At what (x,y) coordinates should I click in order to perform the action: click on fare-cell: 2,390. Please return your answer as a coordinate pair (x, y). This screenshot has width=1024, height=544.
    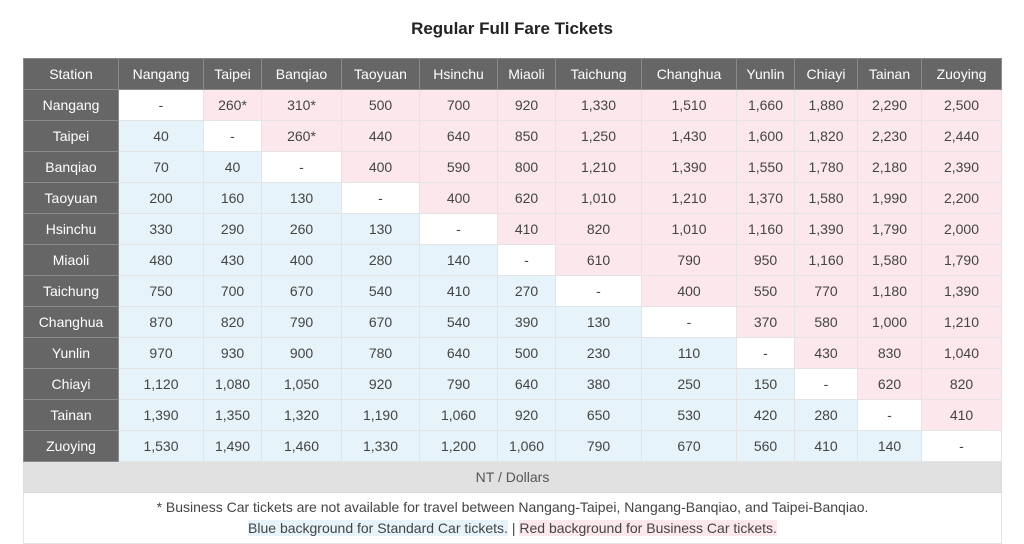
    Looking at the image, I should click on (961, 167).